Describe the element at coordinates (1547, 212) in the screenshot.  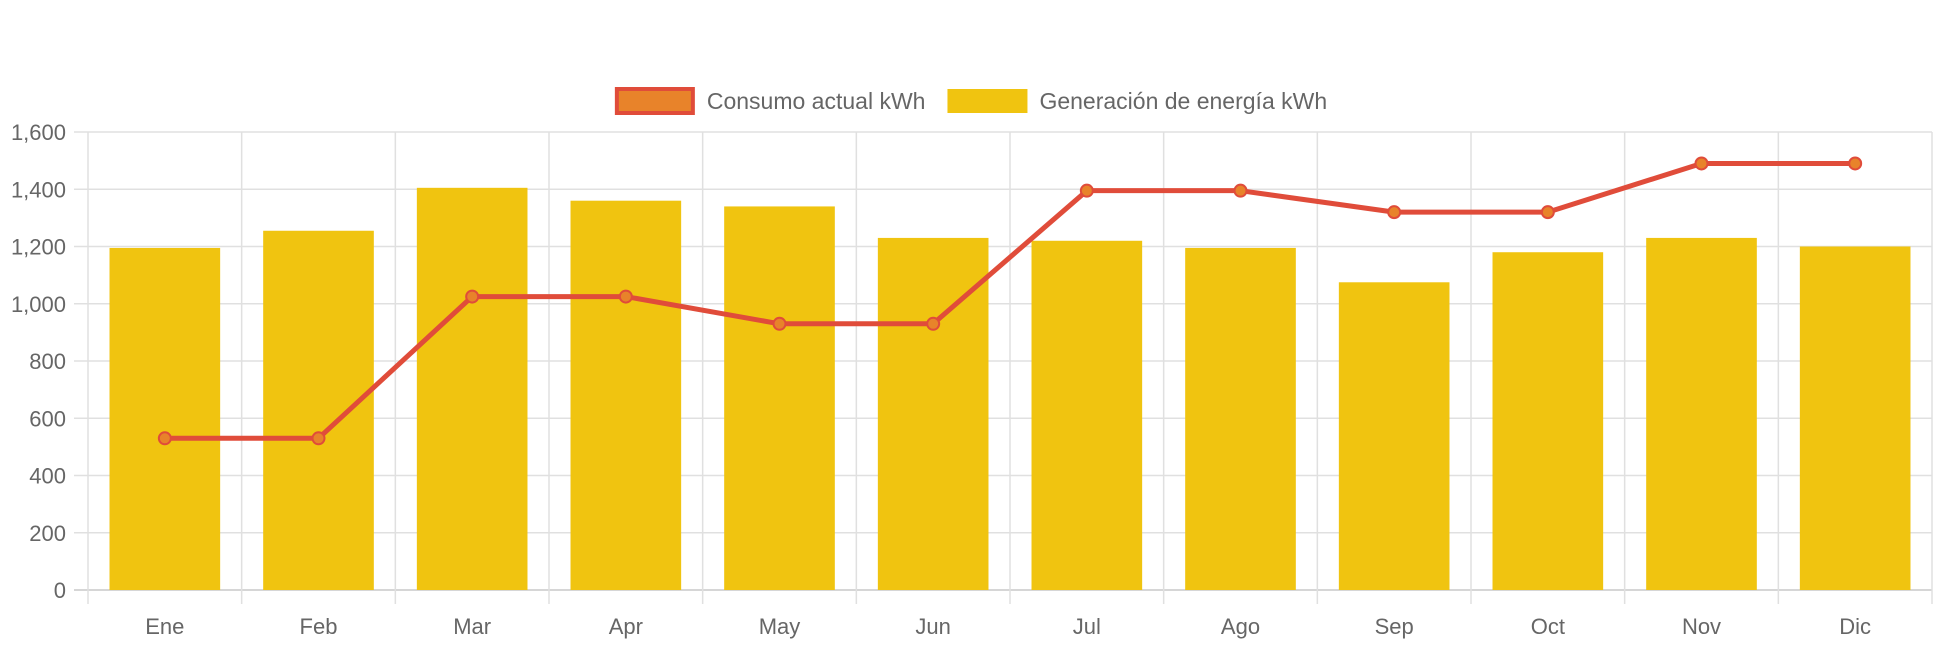
I see `point-oct` at that location.